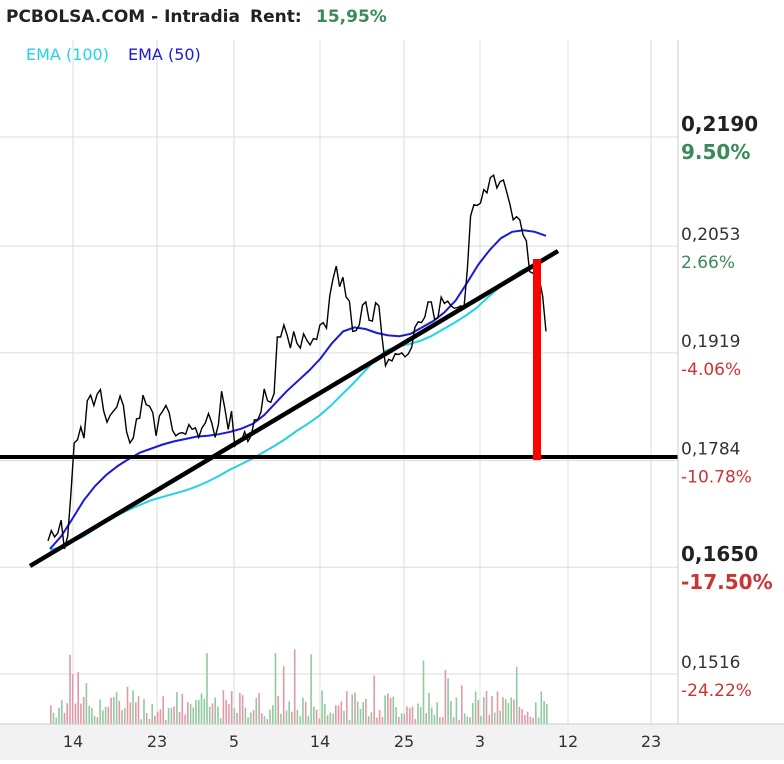 Image resolution: width=784 pixels, height=764 pixels. I want to click on y-price-label: 0,1919, so click(710, 342).